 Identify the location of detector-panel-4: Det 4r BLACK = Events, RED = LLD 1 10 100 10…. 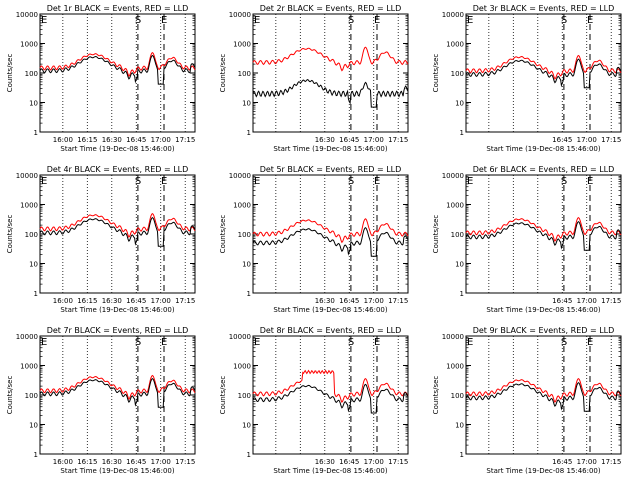
(101, 239).